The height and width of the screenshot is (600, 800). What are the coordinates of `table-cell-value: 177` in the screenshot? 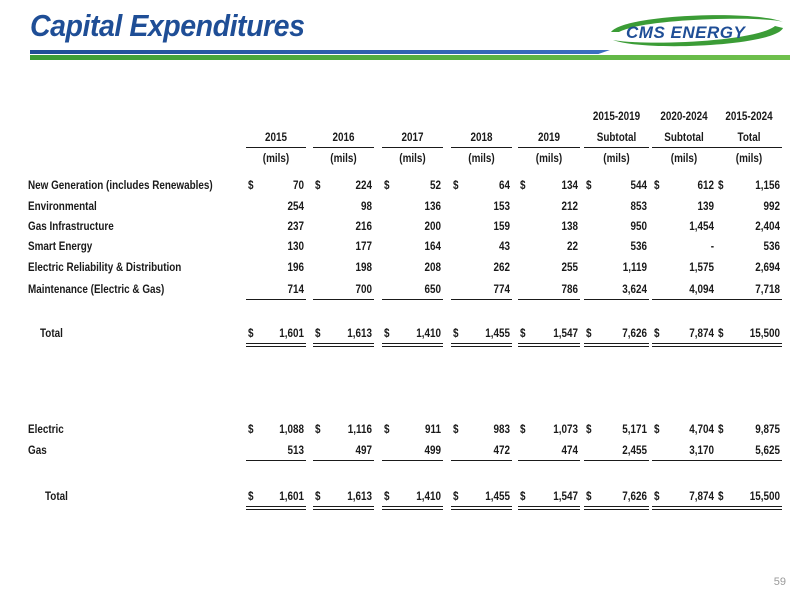 It's located at (363, 247).